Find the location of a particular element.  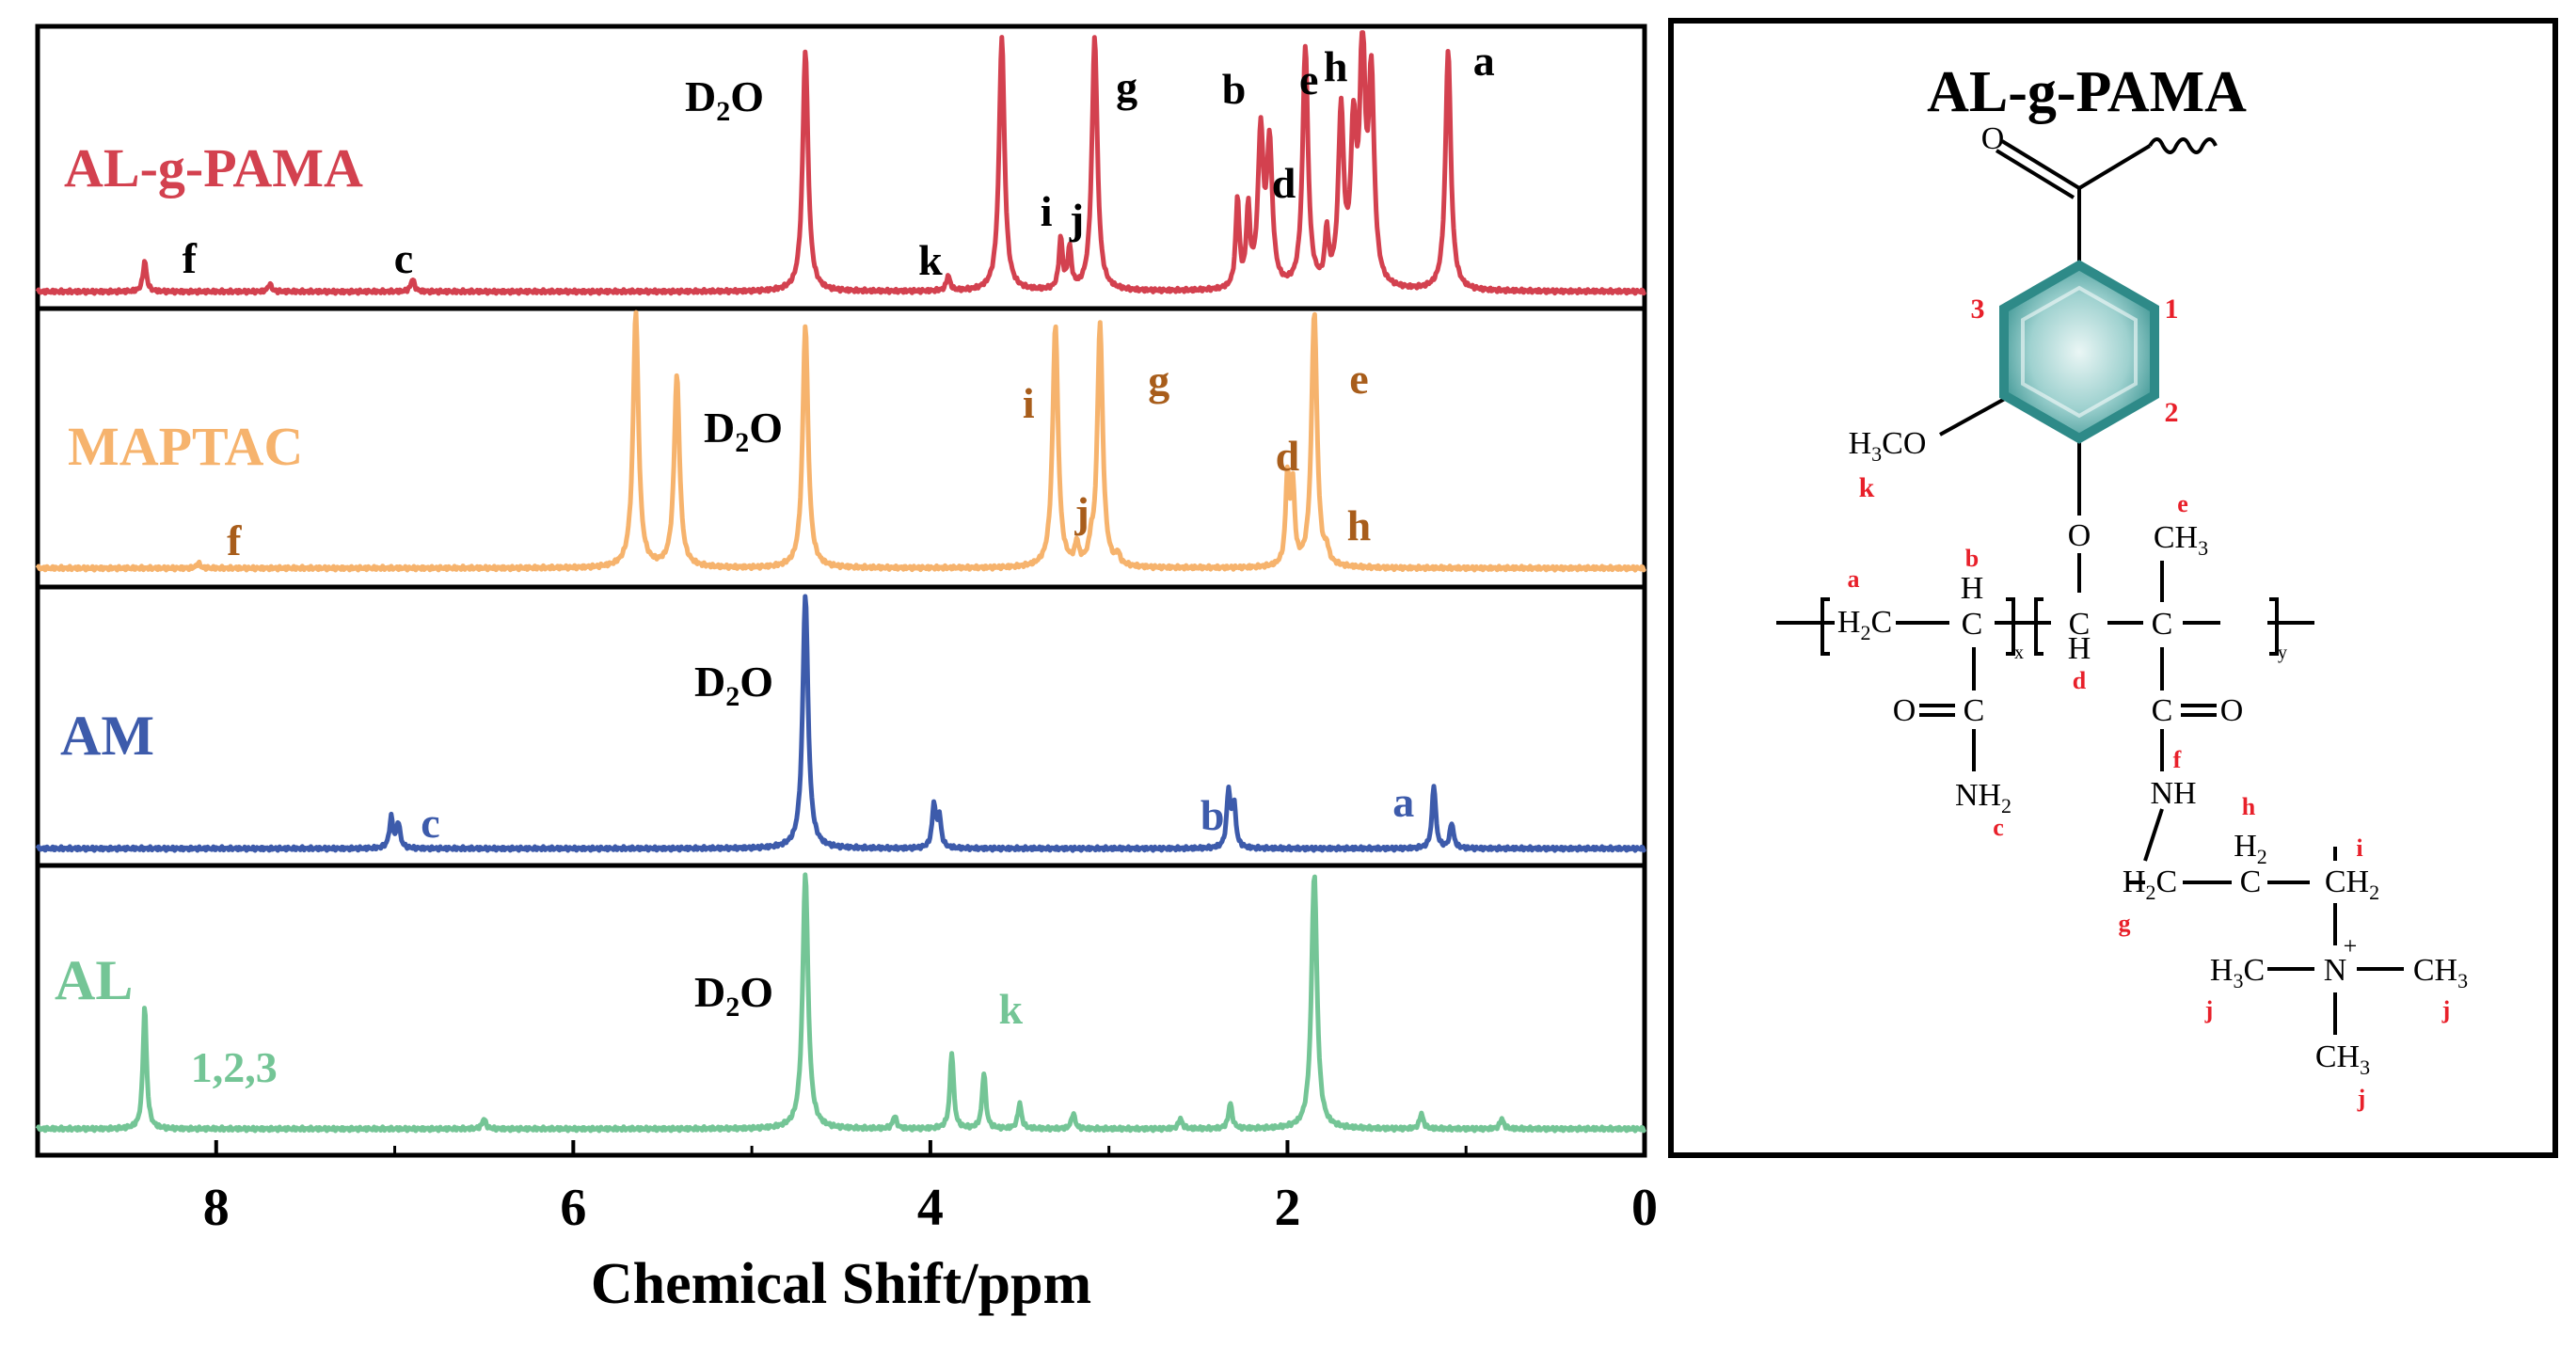

marker-j-right: j is located at coordinates (2446, 1010).